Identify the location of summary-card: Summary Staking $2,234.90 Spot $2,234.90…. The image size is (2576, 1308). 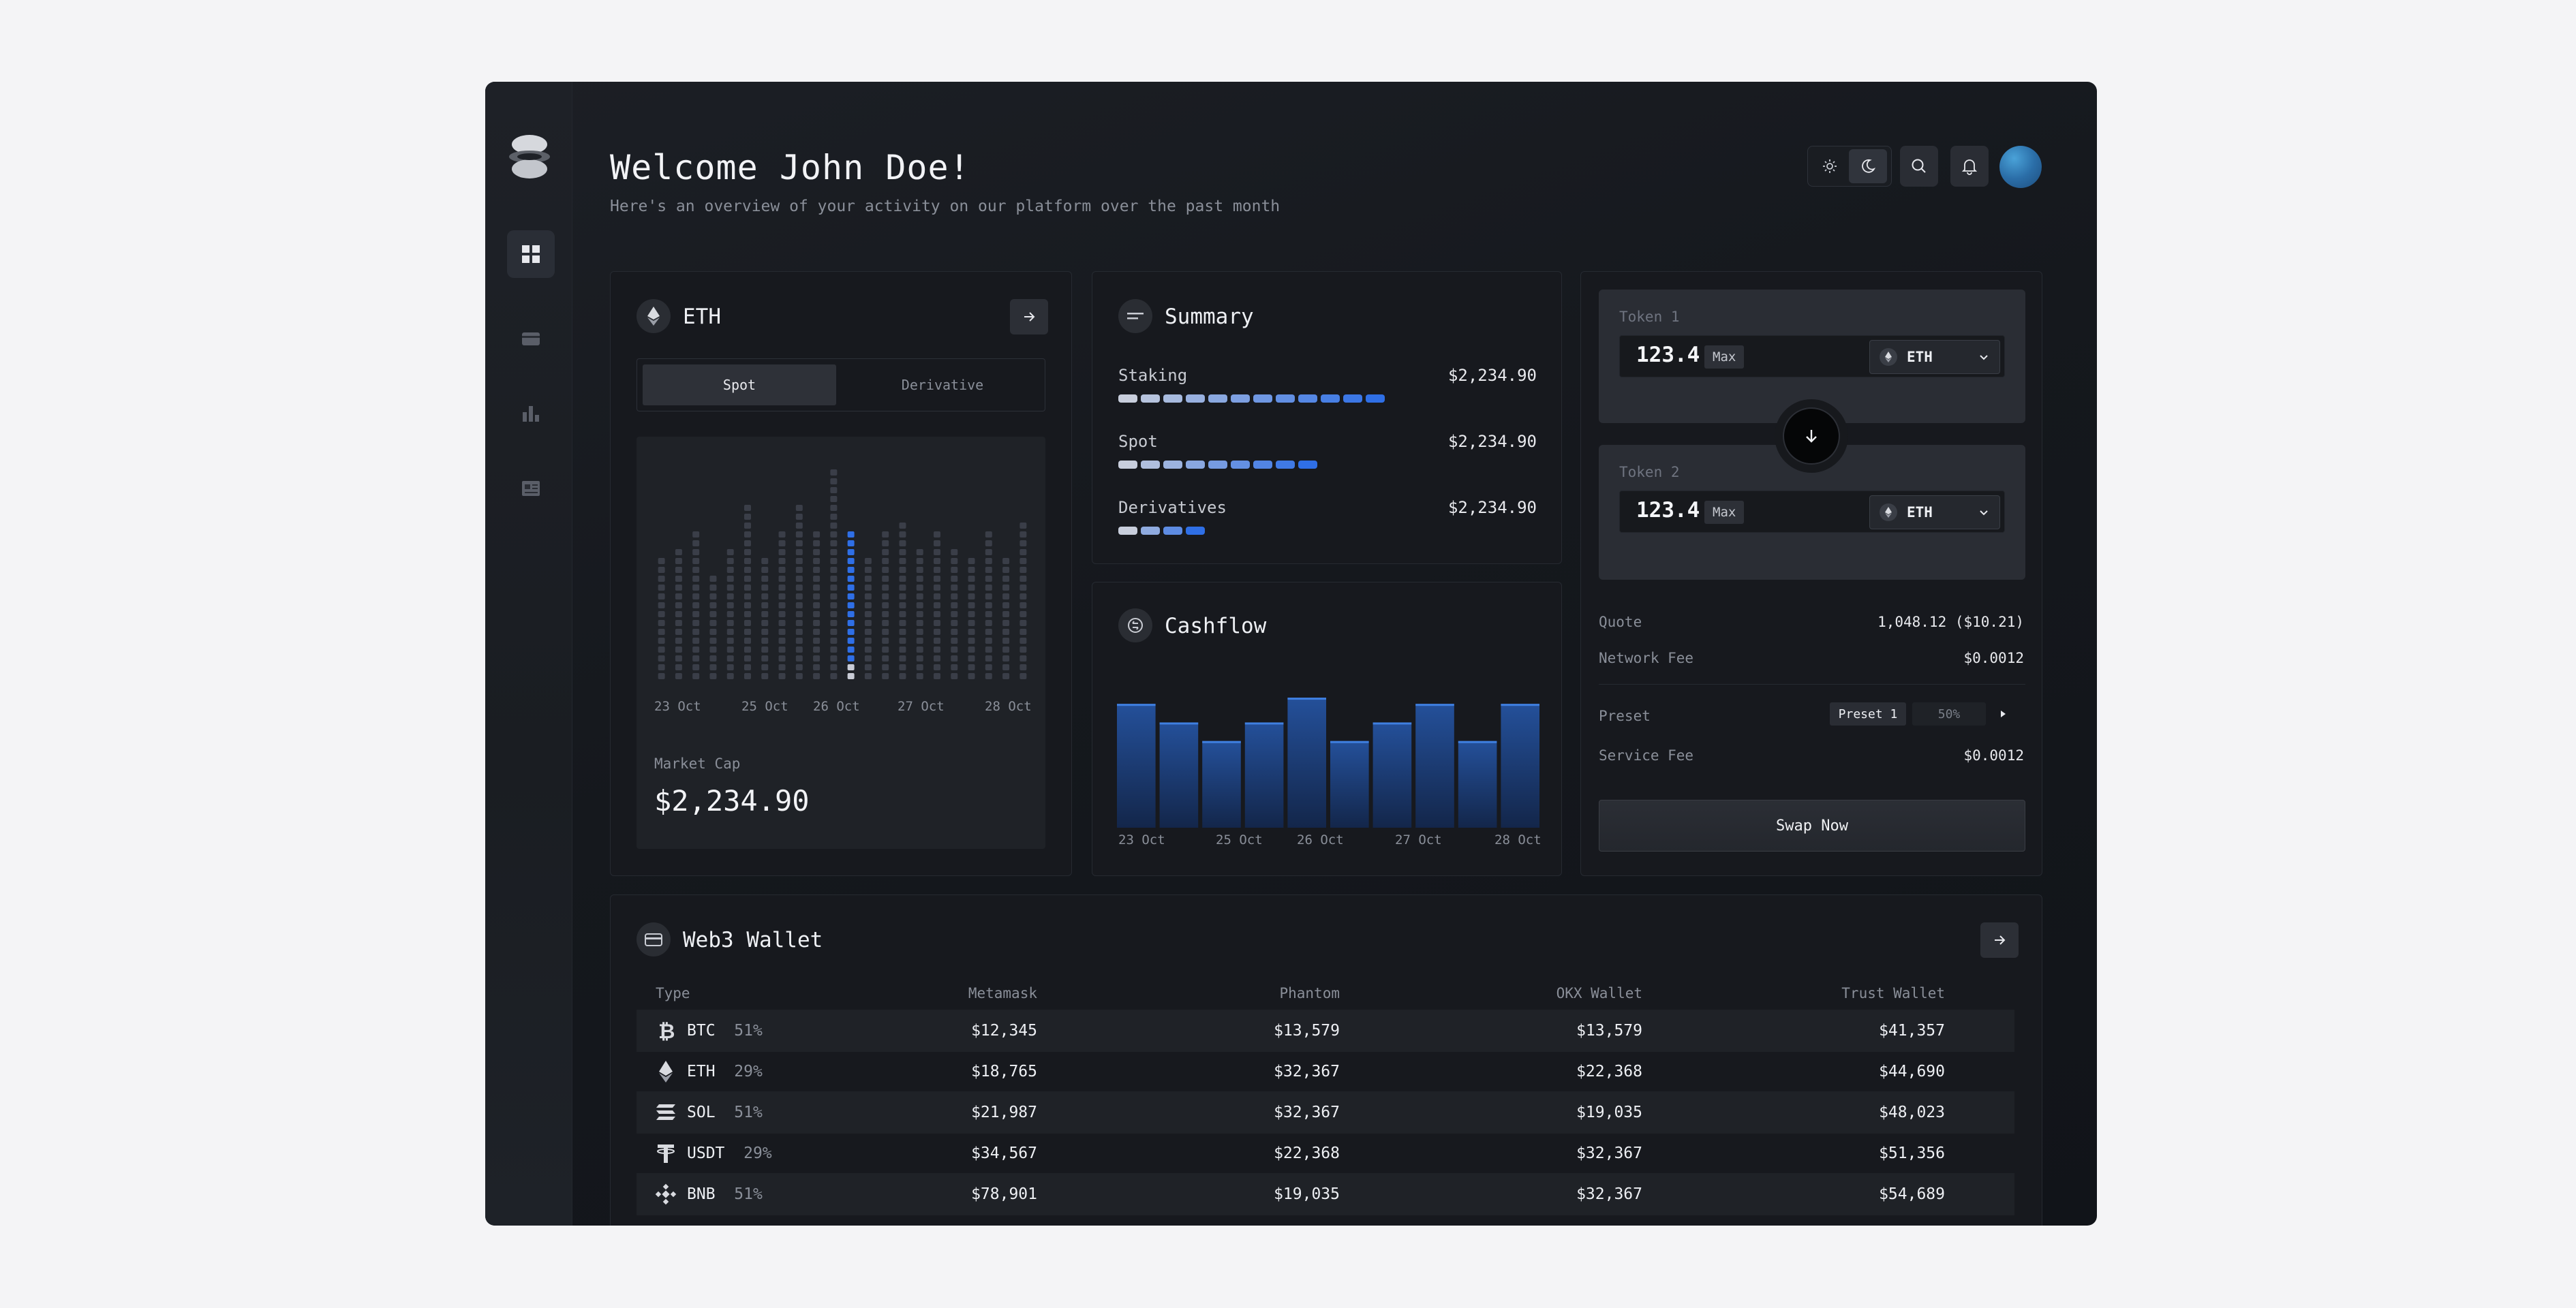
(1327, 417).